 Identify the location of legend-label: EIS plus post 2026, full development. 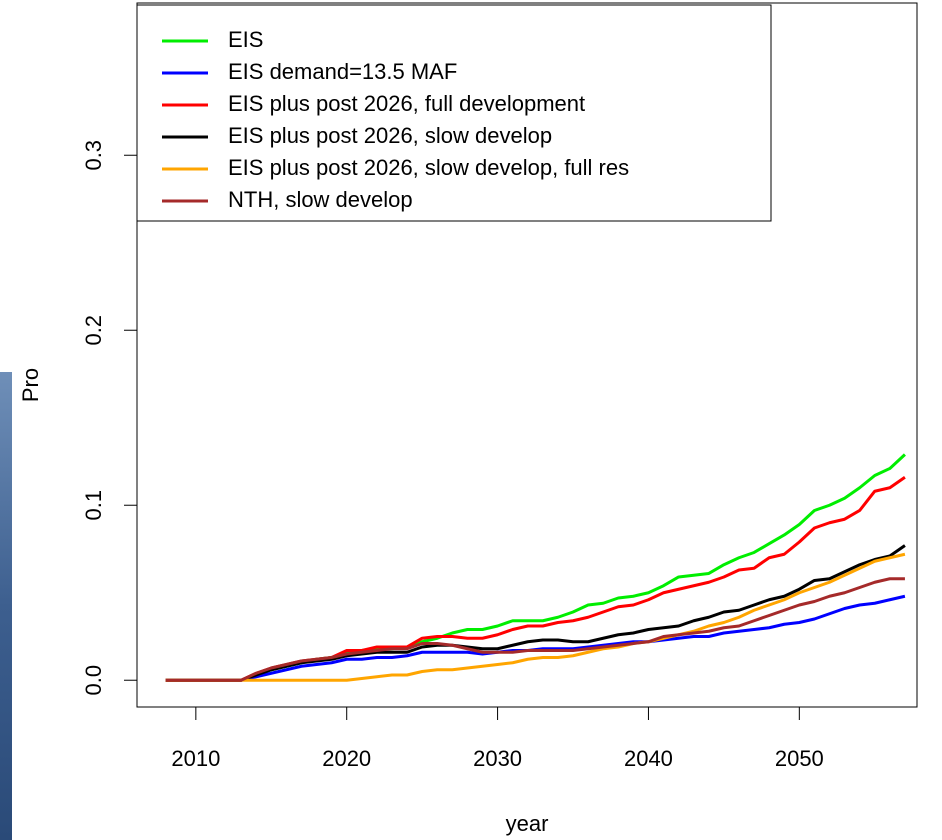
(406, 103).